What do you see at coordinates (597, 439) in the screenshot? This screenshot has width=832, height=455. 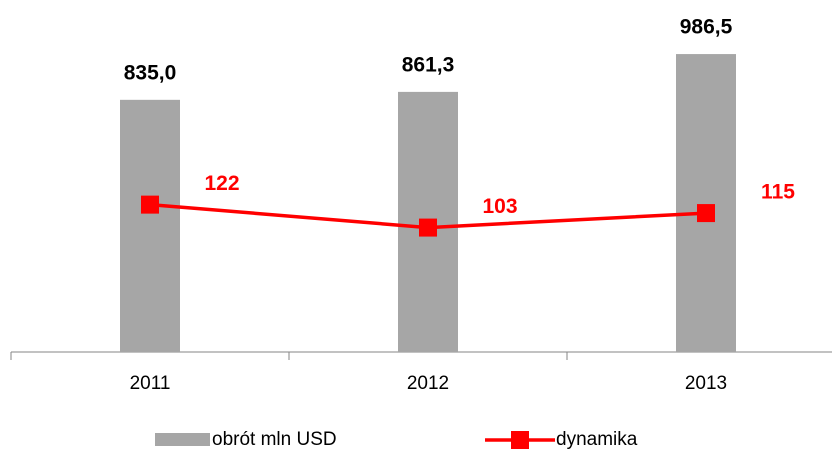 I see `legend-label: dynamika` at bounding box center [597, 439].